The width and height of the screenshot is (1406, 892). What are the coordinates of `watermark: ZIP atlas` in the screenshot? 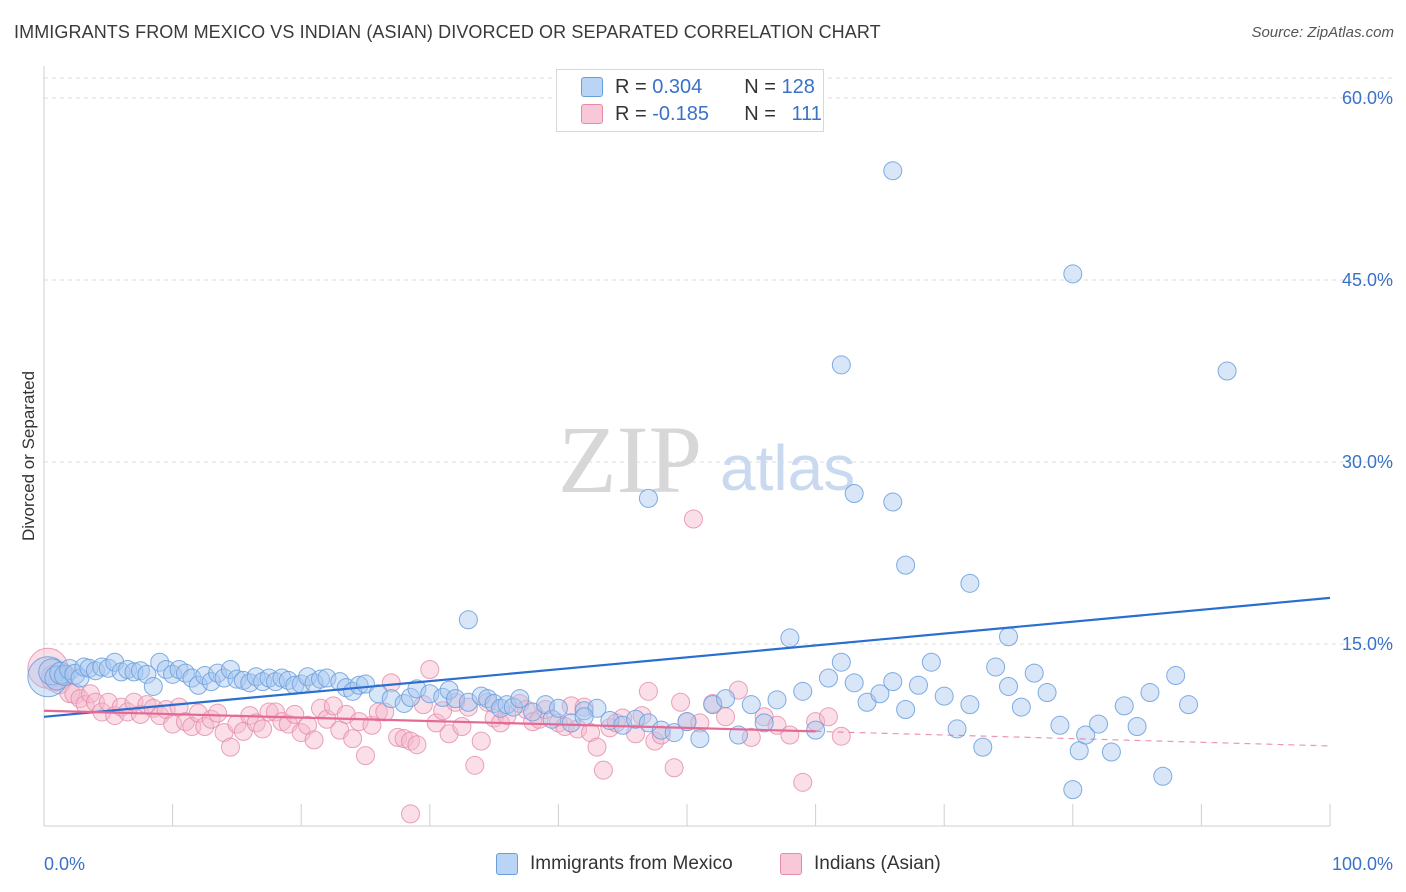 It's located at (706, 459).